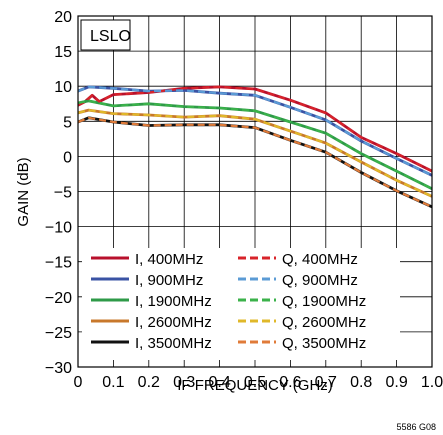 The width and height of the screenshot is (443, 435). Describe the element at coordinates (324, 322) in the screenshot. I see `legend-entry: Q, 2600MHz` at that location.